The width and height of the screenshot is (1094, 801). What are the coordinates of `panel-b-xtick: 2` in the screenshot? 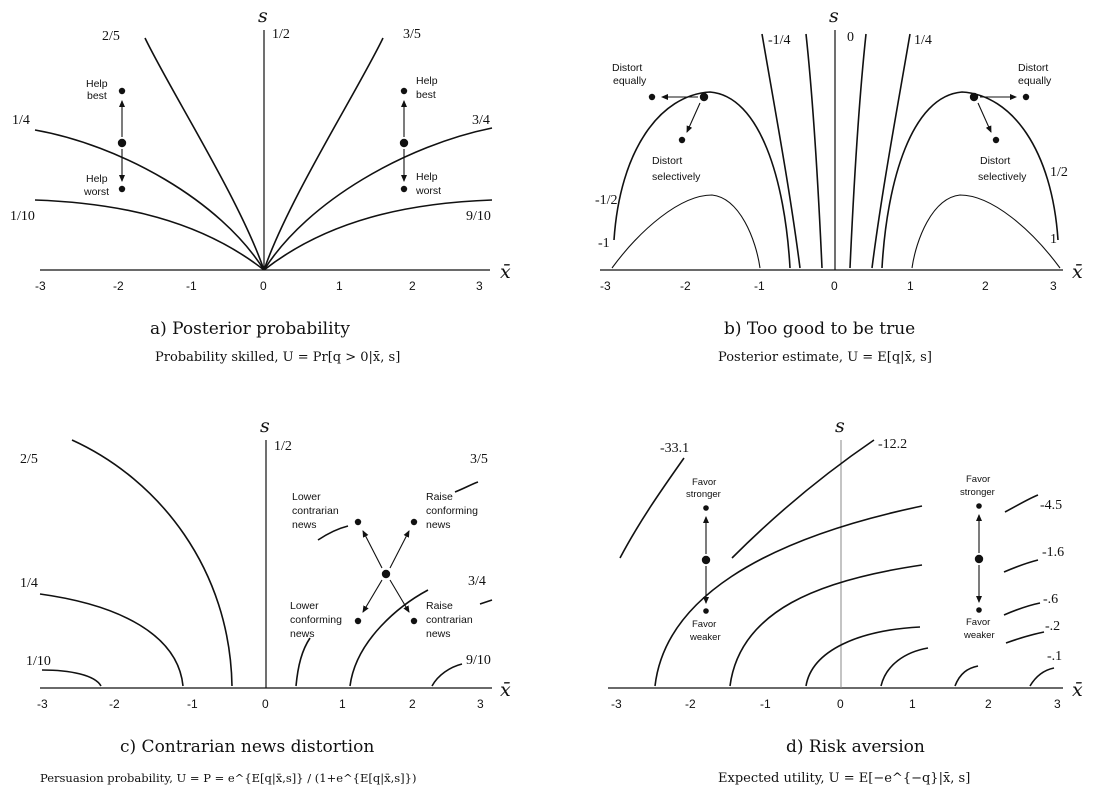 It's located at (985, 286).